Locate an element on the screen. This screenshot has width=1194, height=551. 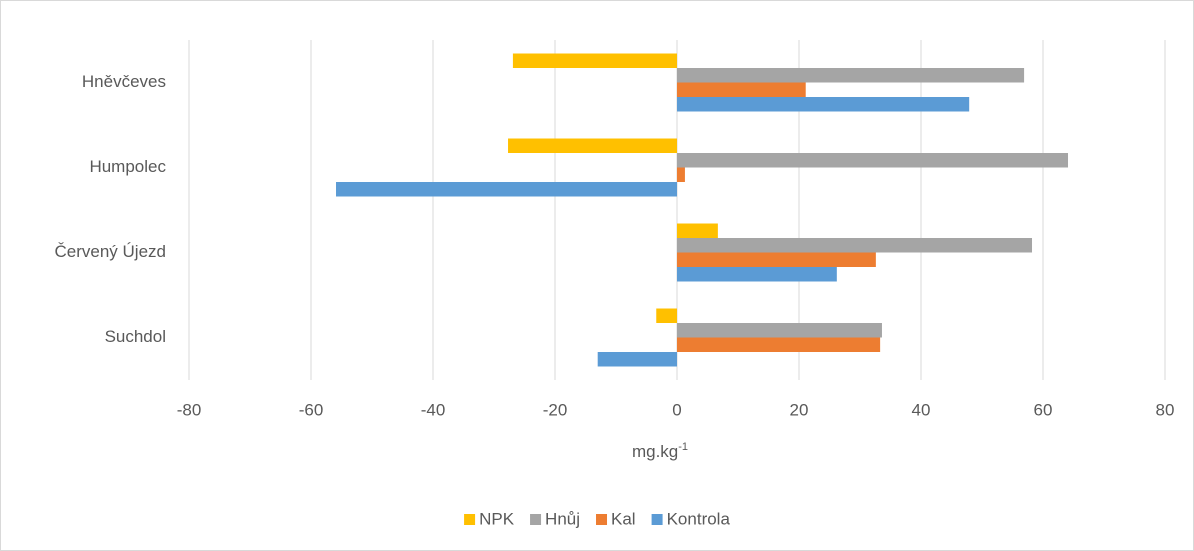
y-tick-label: Humpolec is located at coordinates (127, 166).